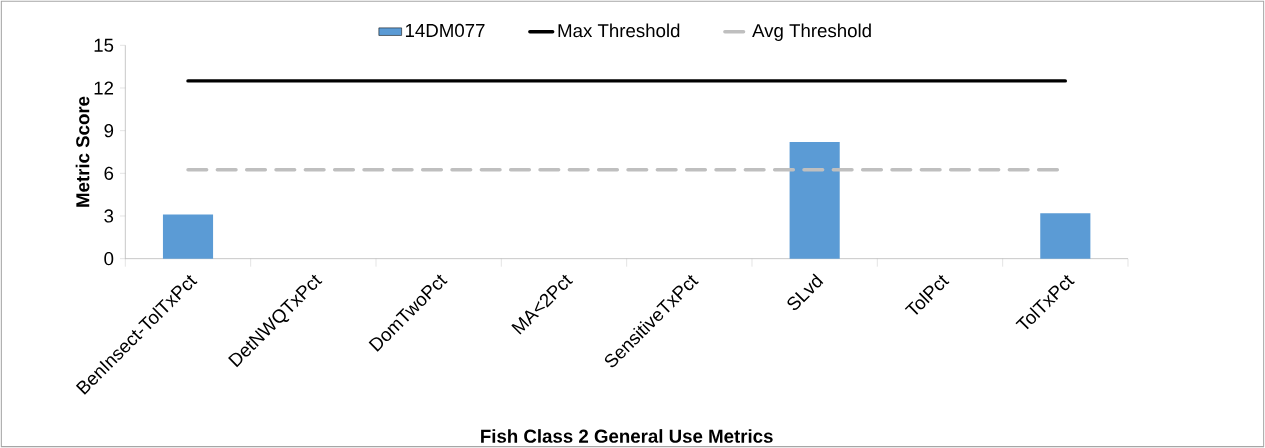  Describe the element at coordinates (109, 259) in the screenshot. I see `y-tick-label: 0` at that location.